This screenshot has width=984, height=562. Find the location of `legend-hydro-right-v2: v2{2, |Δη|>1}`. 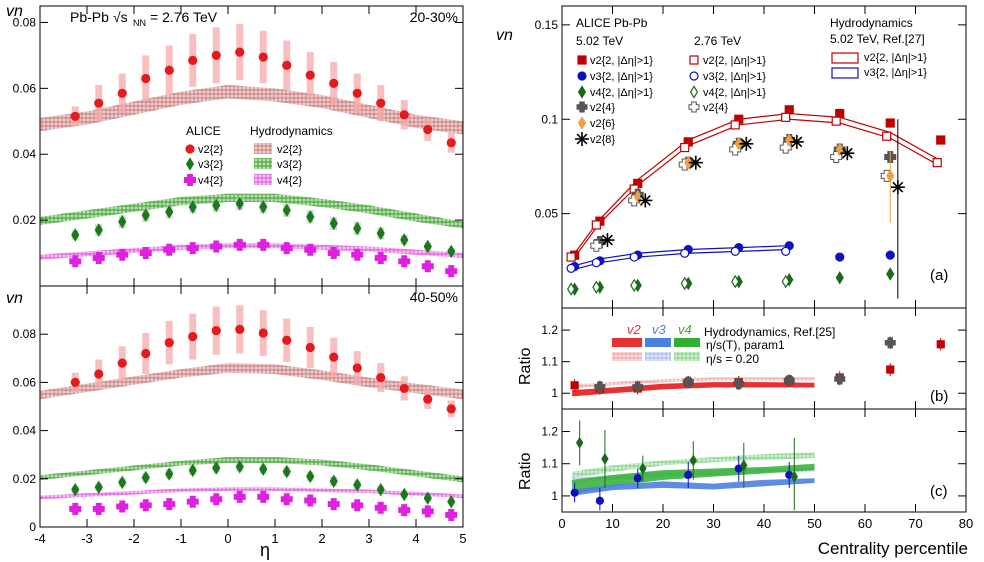

legend-hydro-right-v2: v2{2, |Δη|>1} is located at coordinates (895, 58).